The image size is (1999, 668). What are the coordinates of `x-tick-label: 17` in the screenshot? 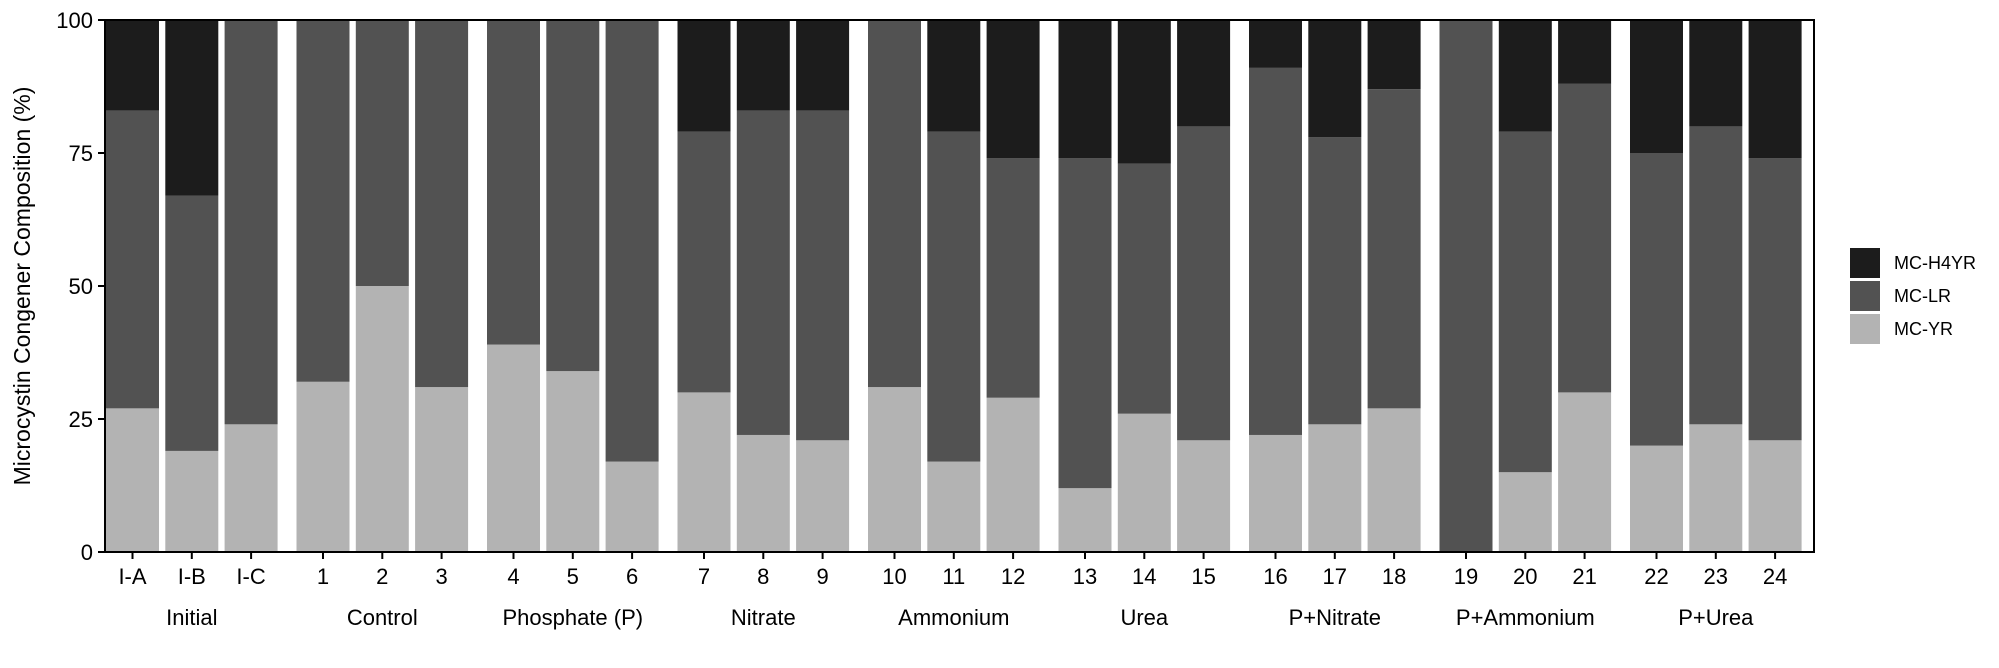 It's located at (1335, 576).